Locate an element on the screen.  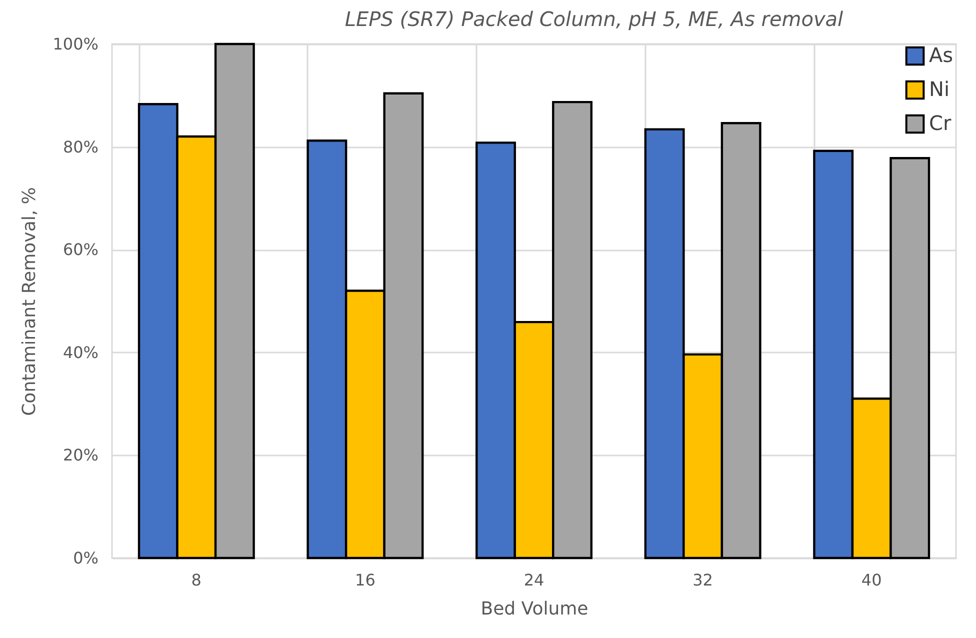
y-tick-label: 80% is located at coordinates (80, 146).